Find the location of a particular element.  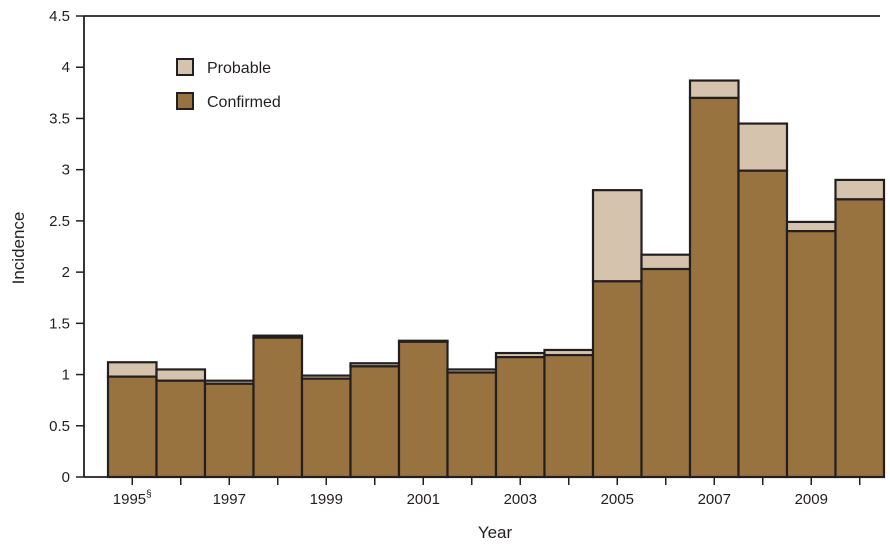

legend-label-confirmed: Confirmed is located at coordinates (244, 102).